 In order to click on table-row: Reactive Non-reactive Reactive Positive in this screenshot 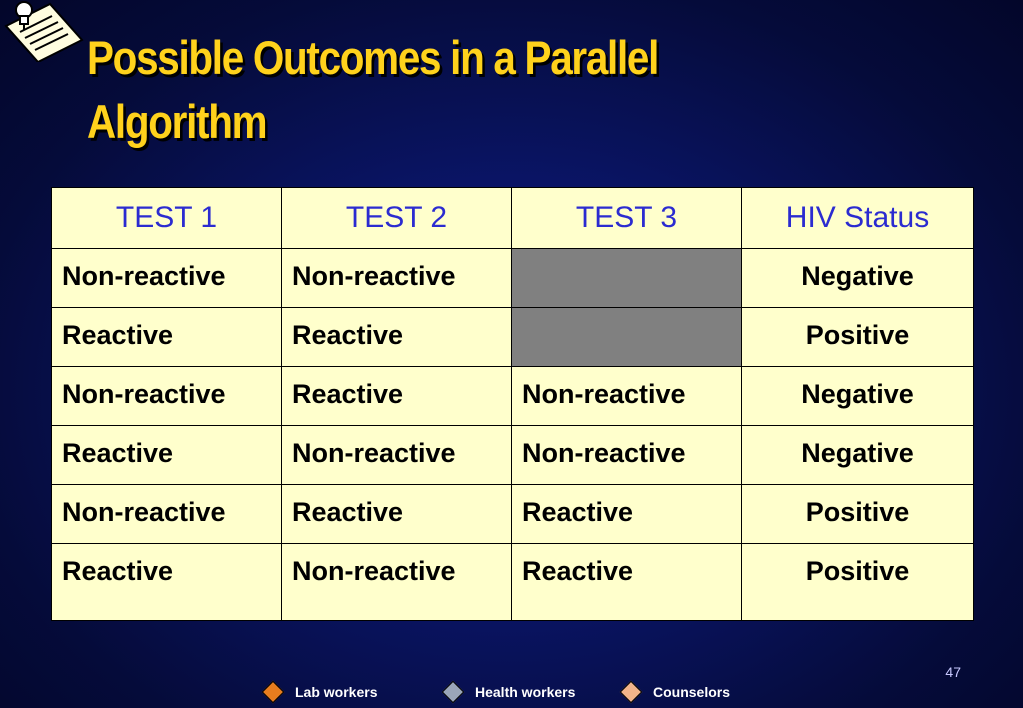, I will do `click(512, 582)`.